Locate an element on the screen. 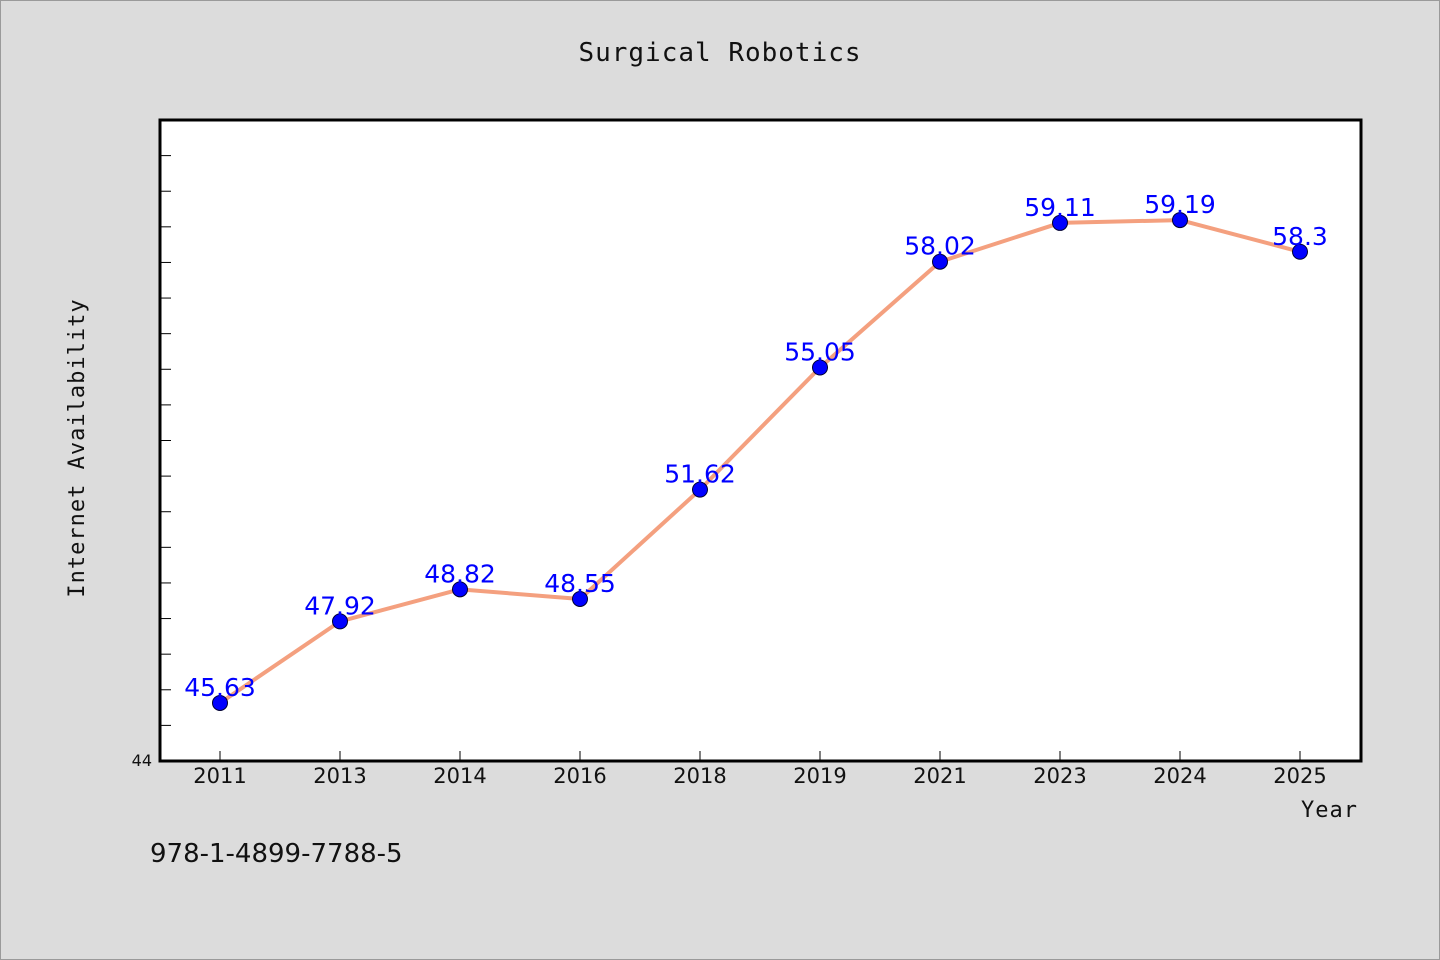  data-label: 55.05 is located at coordinates (820, 351).